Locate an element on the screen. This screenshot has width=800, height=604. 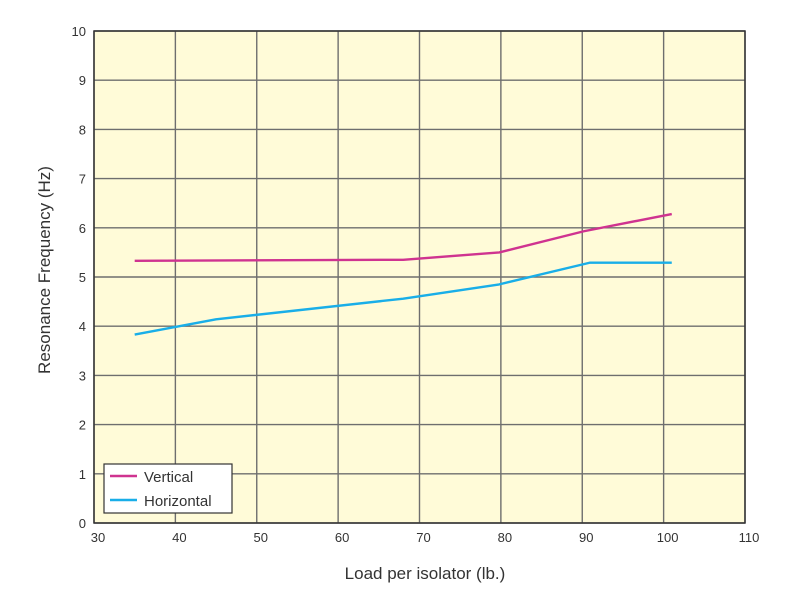
y-tick-label: 4 is located at coordinates (82, 326).